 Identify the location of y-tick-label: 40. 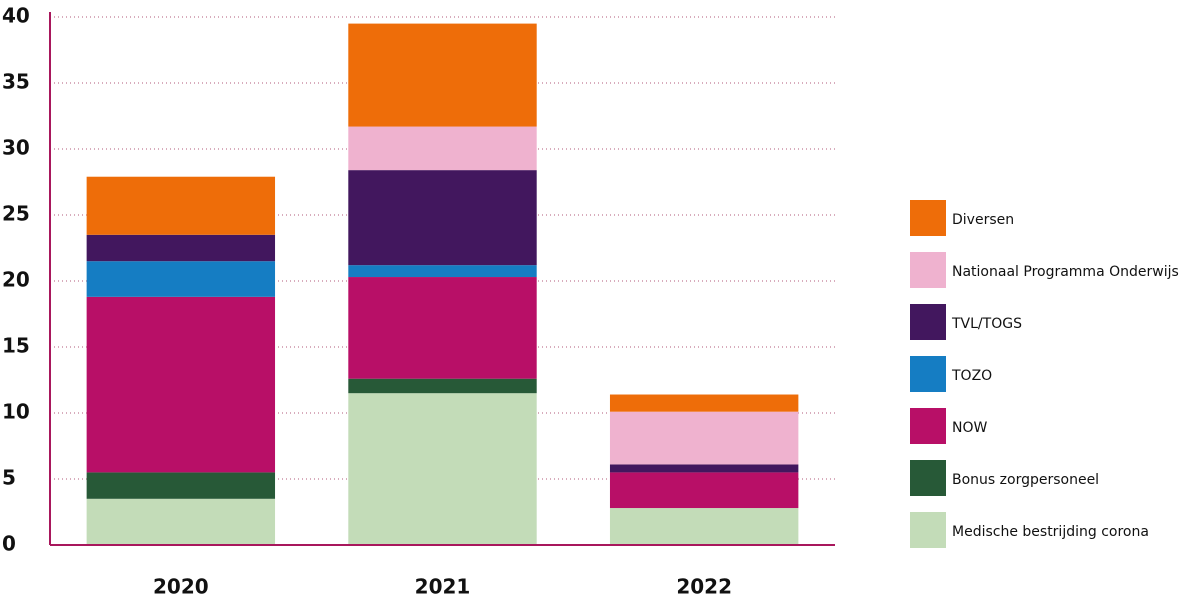
(16, 16).